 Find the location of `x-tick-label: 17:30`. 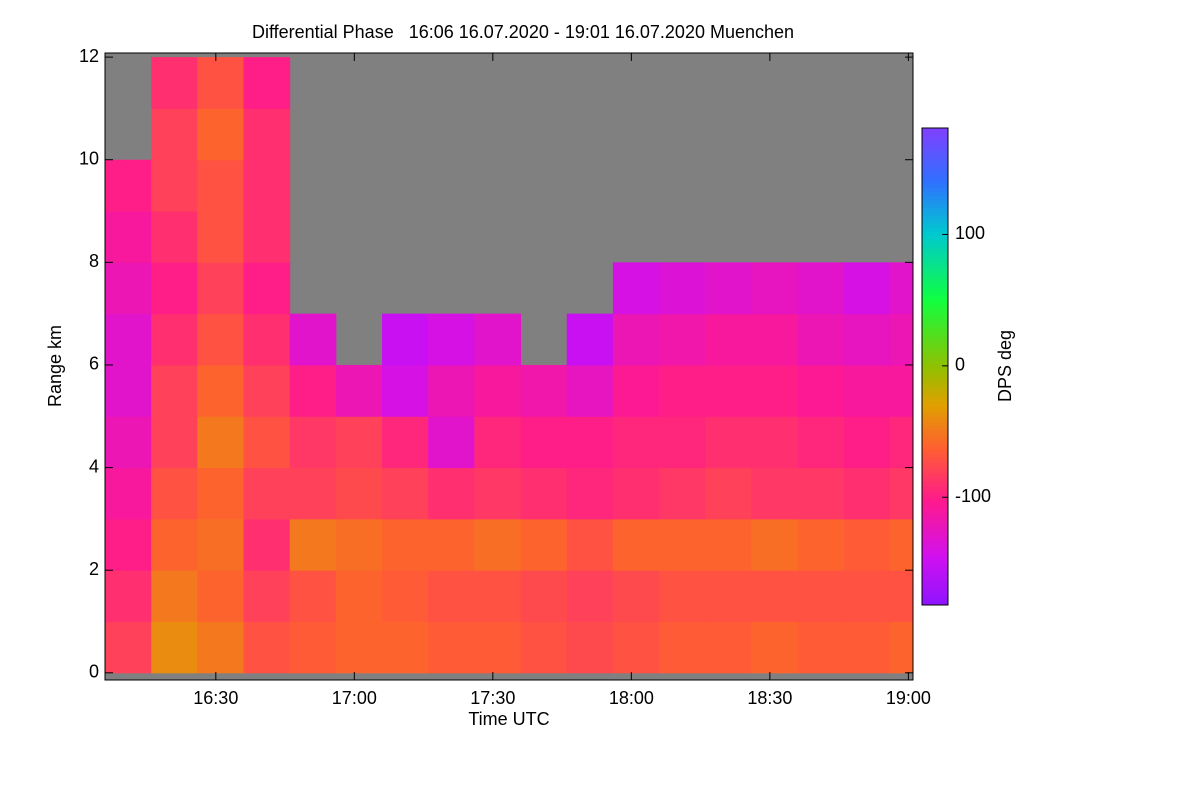

x-tick-label: 17:30 is located at coordinates (492, 698).